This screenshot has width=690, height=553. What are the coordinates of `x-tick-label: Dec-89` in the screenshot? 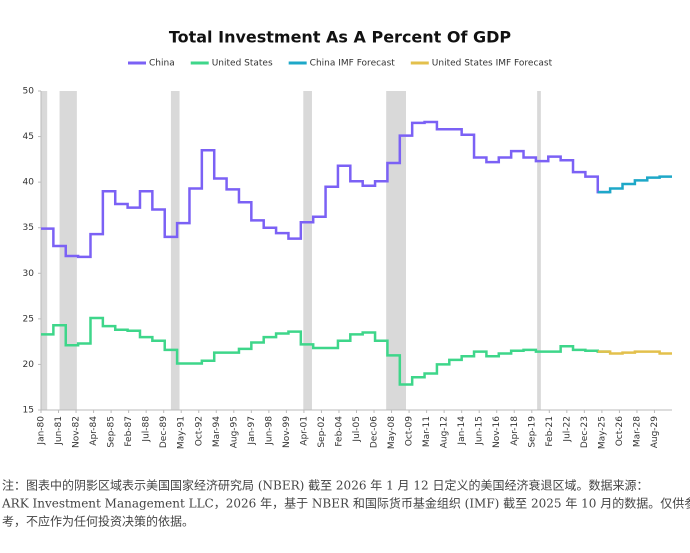 It's located at (164, 432).